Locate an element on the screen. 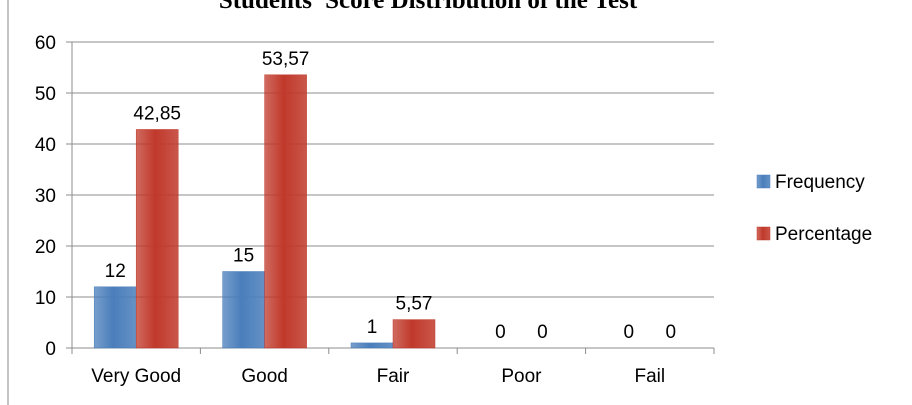 The height and width of the screenshot is (405, 912). x-tick-label: Fair is located at coordinates (393, 376).